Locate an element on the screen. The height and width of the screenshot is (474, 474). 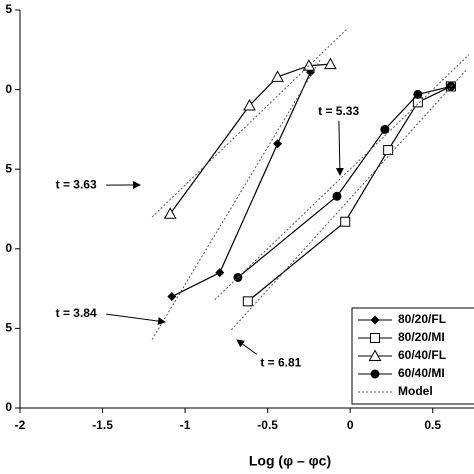
legend-label: 60/40/MI is located at coordinates (421, 373).